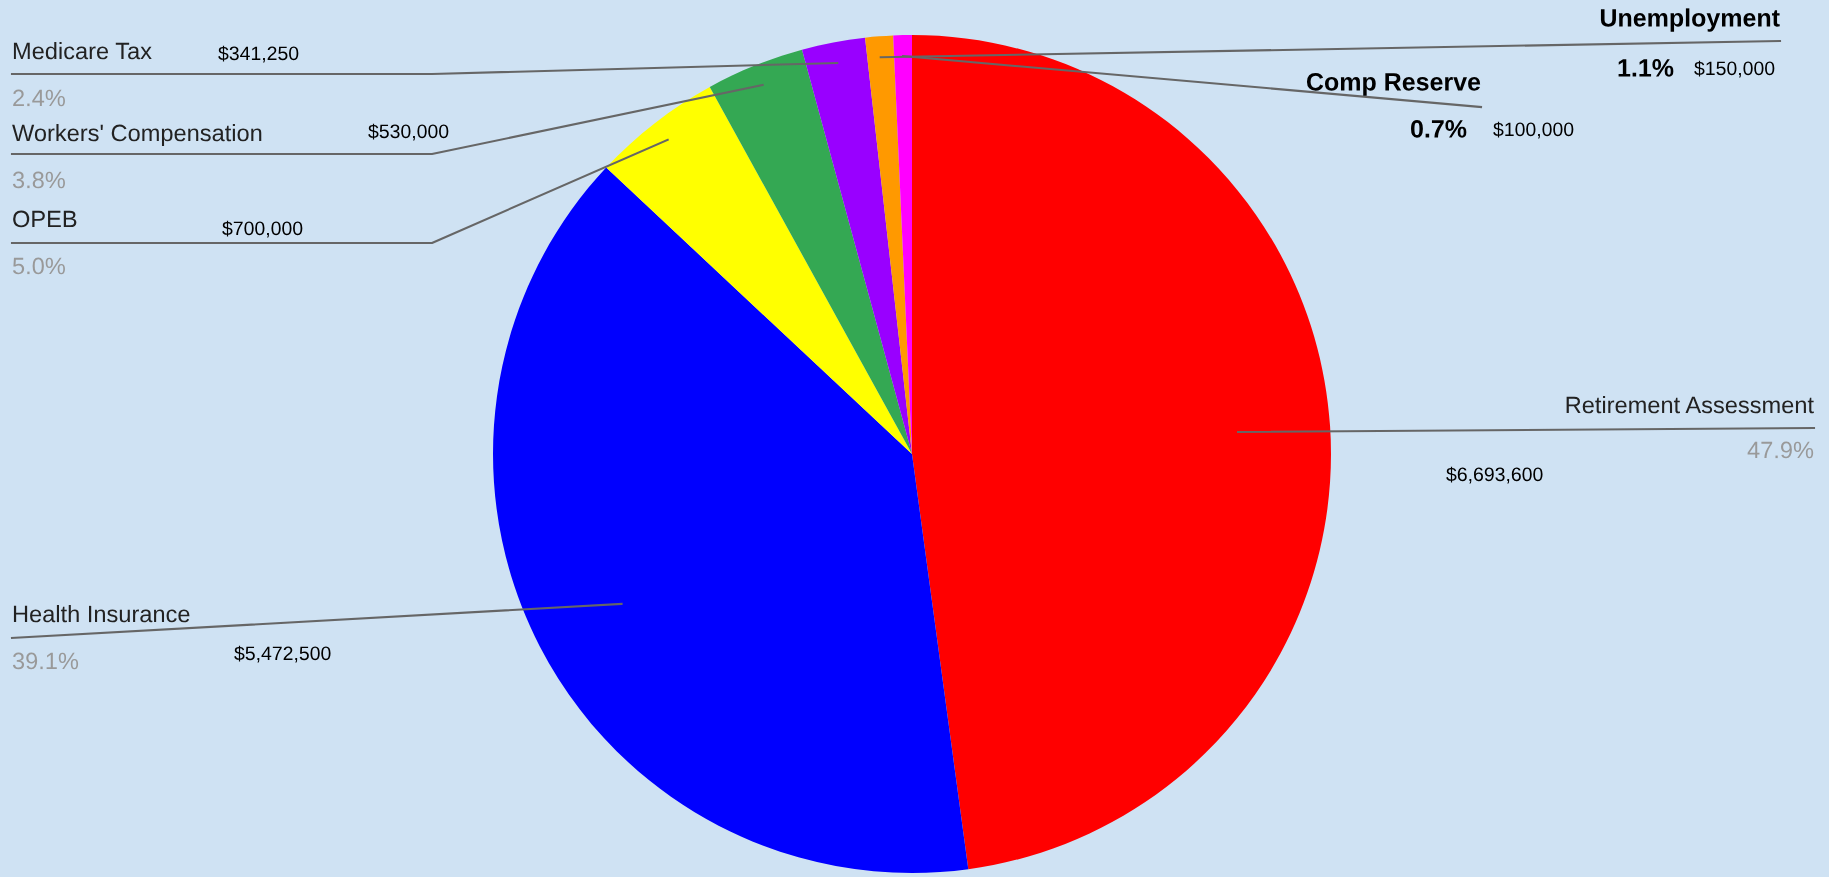 This screenshot has width=1829, height=877. Describe the element at coordinates (45, 661) in the screenshot. I see `text: 39.1%` at that location.